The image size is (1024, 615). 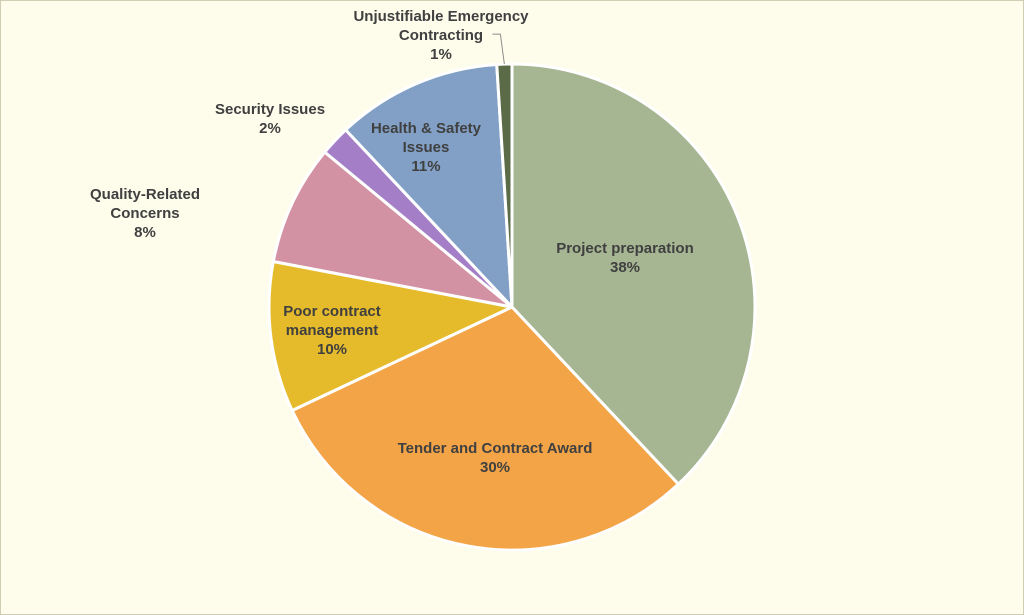 I want to click on leader-lines, so click(x=498, y=49).